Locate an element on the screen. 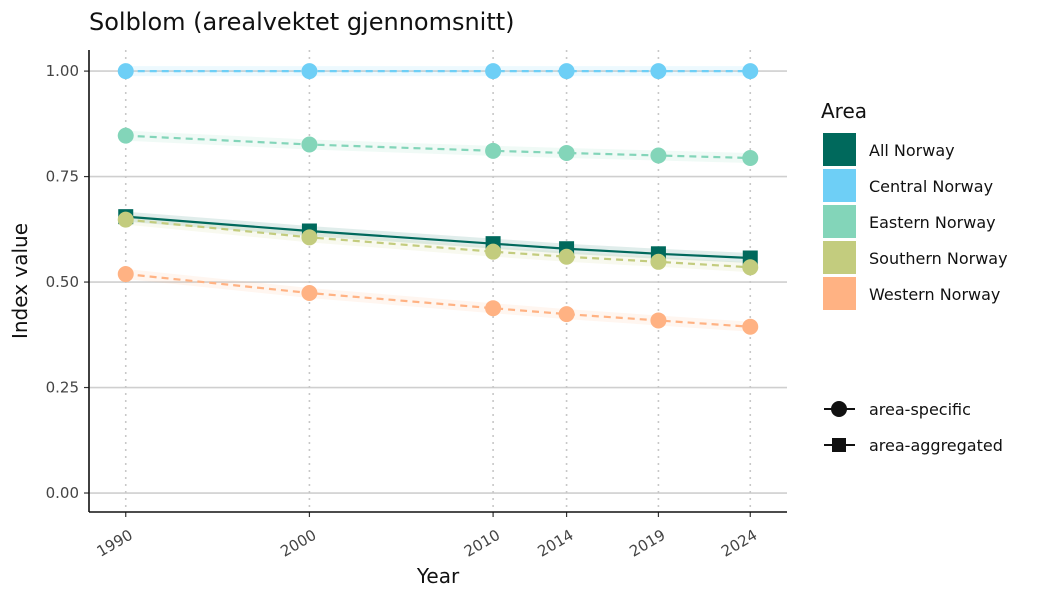  x-tick-label: 2014 is located at coordinates (556, 543).